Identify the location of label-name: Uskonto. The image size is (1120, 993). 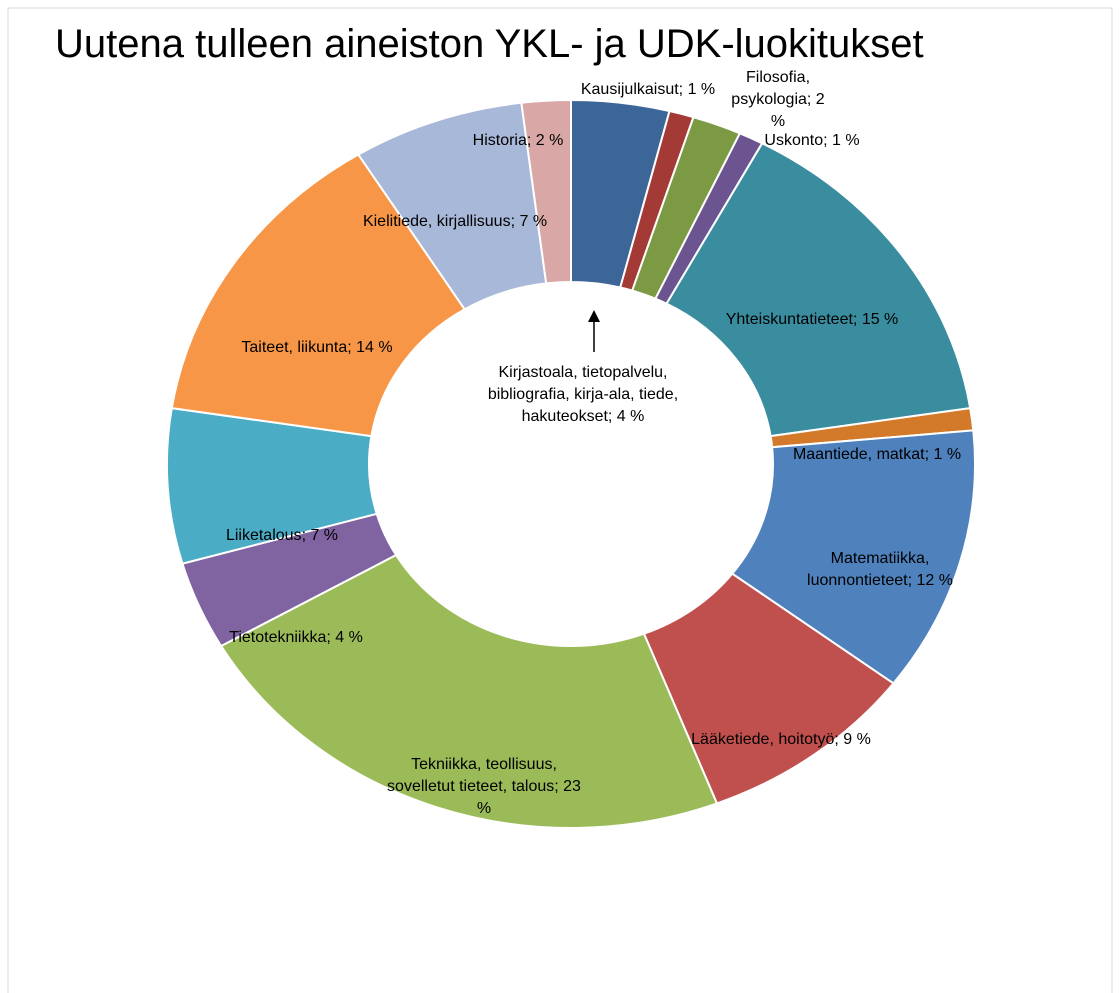
(794, 140).